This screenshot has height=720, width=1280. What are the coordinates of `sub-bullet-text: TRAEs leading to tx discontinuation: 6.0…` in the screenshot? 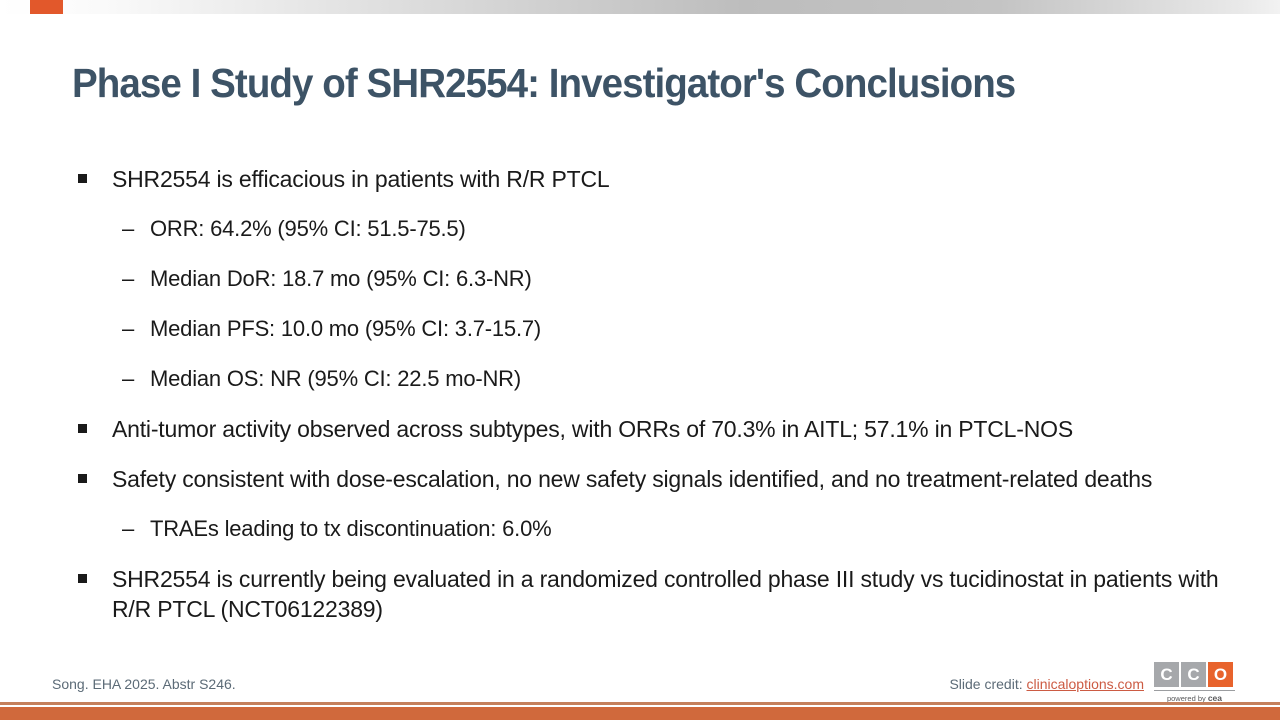 It's located at (351, 528).